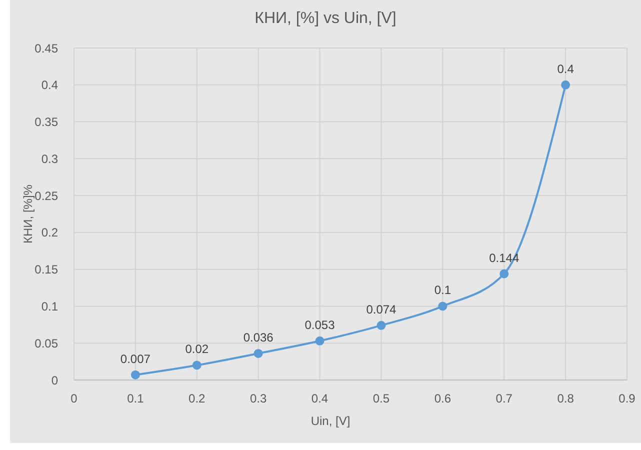 This screenshot has width=641, height=450. Describe the element at coordinates (49, 159) in the screenshot. I see `y-tick-label: 0.3` at that location.